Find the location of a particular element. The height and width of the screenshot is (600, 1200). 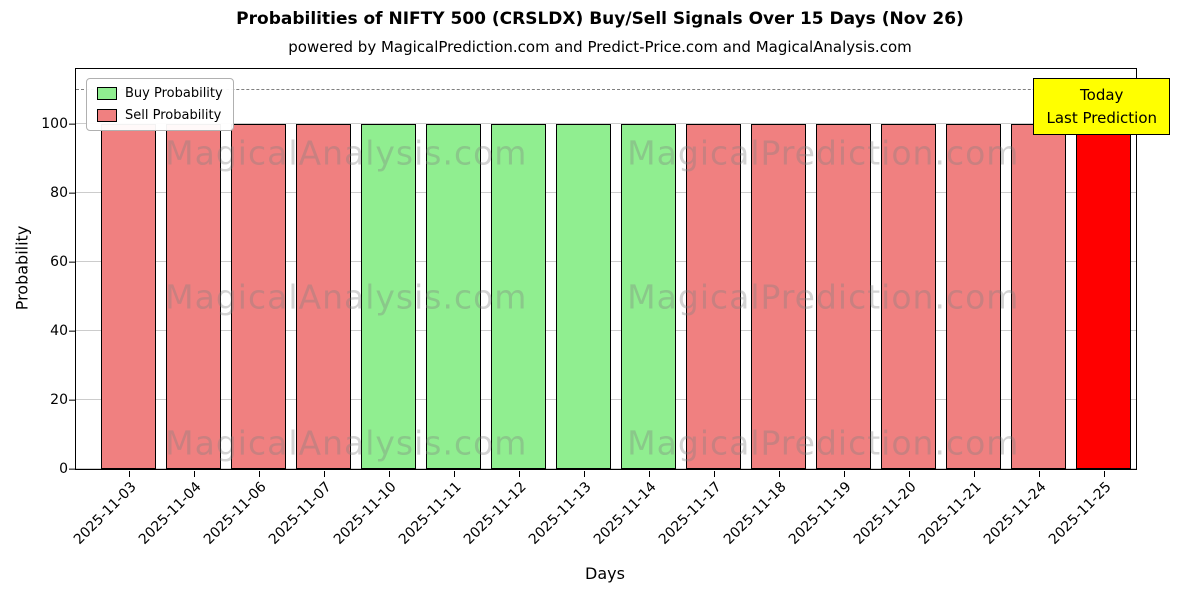

y-tick-label: 60 is located at coordinates (59, 262).